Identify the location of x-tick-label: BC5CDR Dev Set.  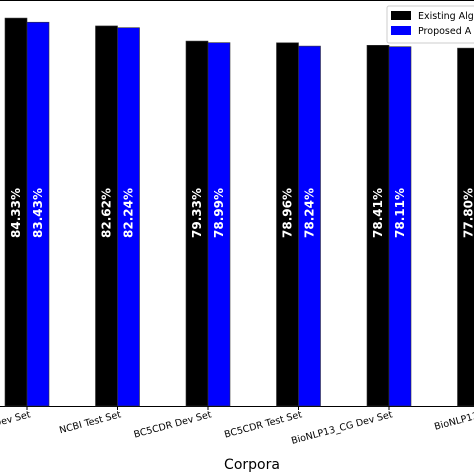
(173, 424).